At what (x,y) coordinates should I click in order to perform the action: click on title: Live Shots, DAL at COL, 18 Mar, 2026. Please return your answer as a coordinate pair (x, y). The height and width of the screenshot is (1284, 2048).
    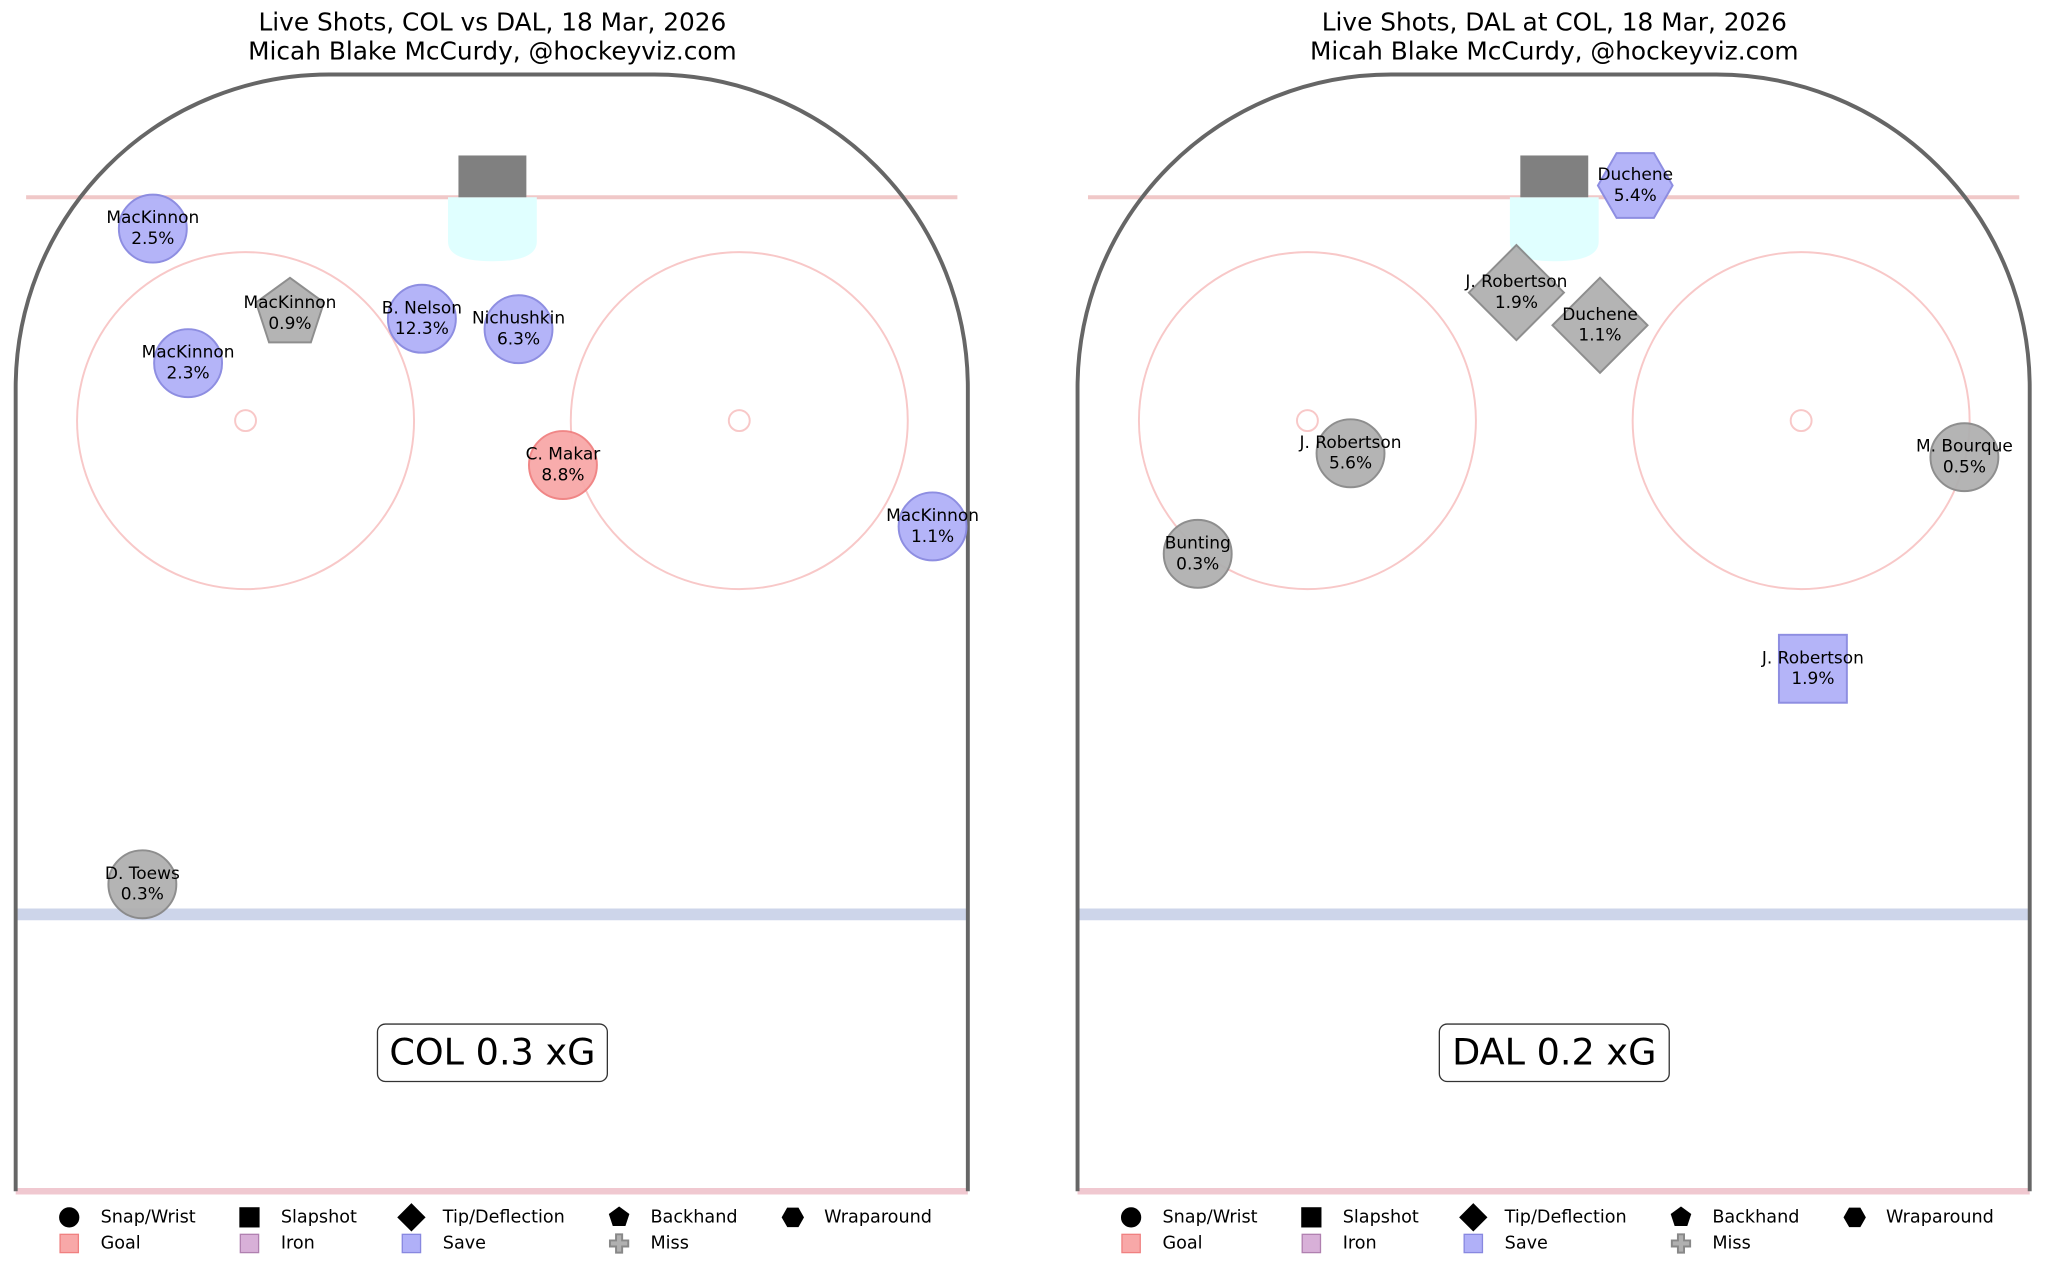
    Looking at the image, I should click on (1554, 22).